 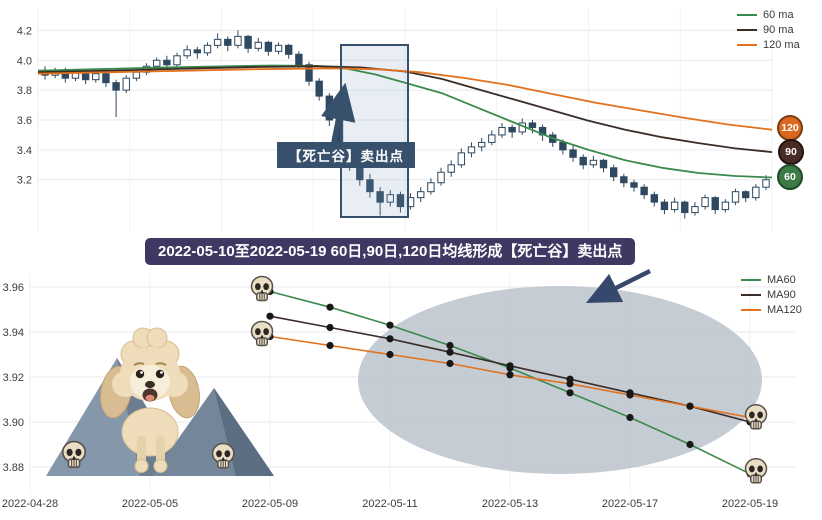 I want to click on svg-text: 3.2, so click(x=24, y=181).